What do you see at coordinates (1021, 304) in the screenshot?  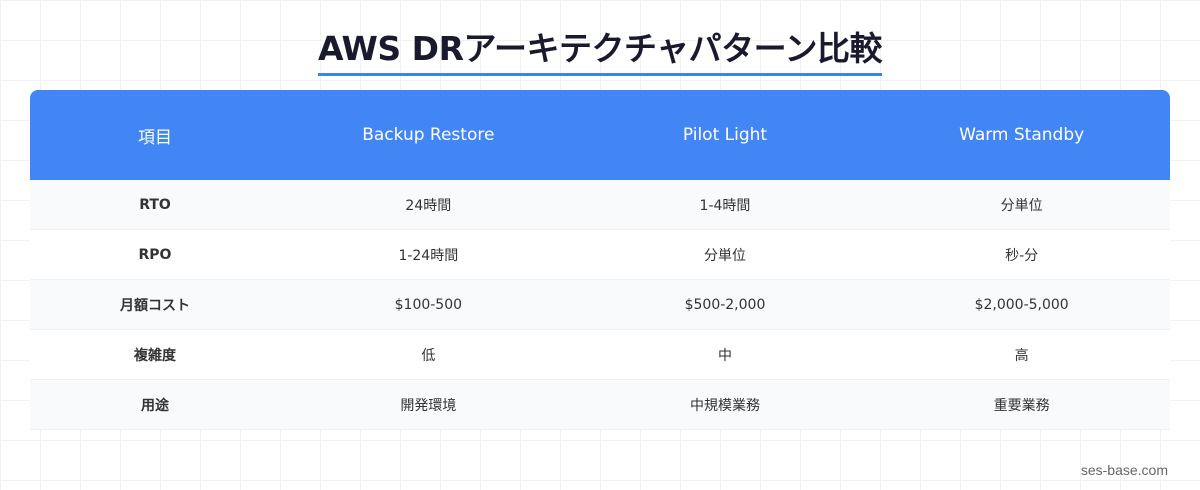 I see `table-cell: $2,000-5,000` at bounding box center [1021, 304].